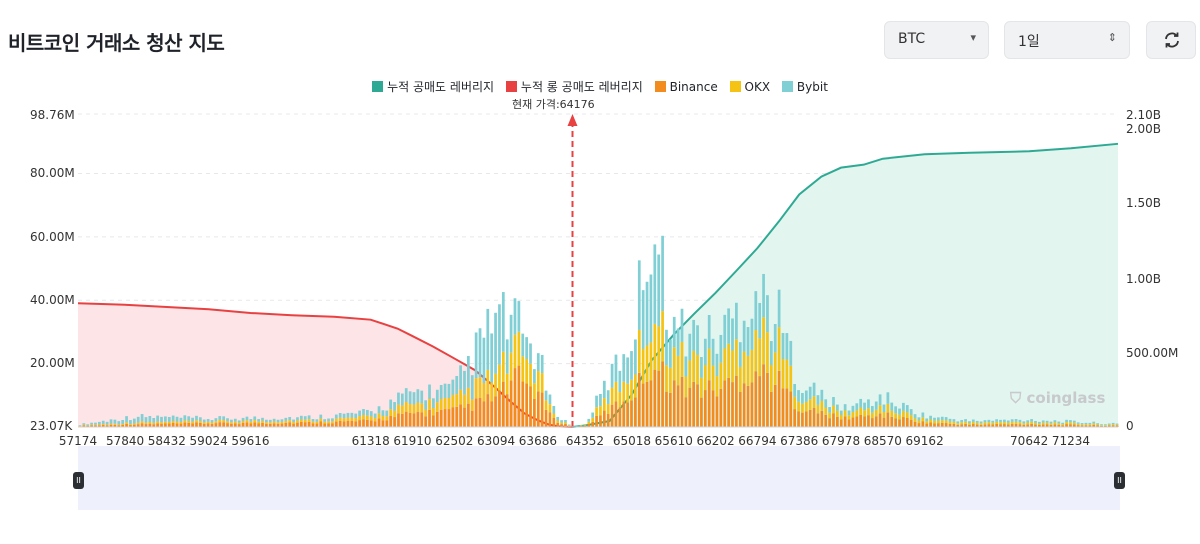  What do you see at coordinates (686, 87) in the screenshot?
I see `legend-item-binance: Binance` at bounding box center [686, 87].